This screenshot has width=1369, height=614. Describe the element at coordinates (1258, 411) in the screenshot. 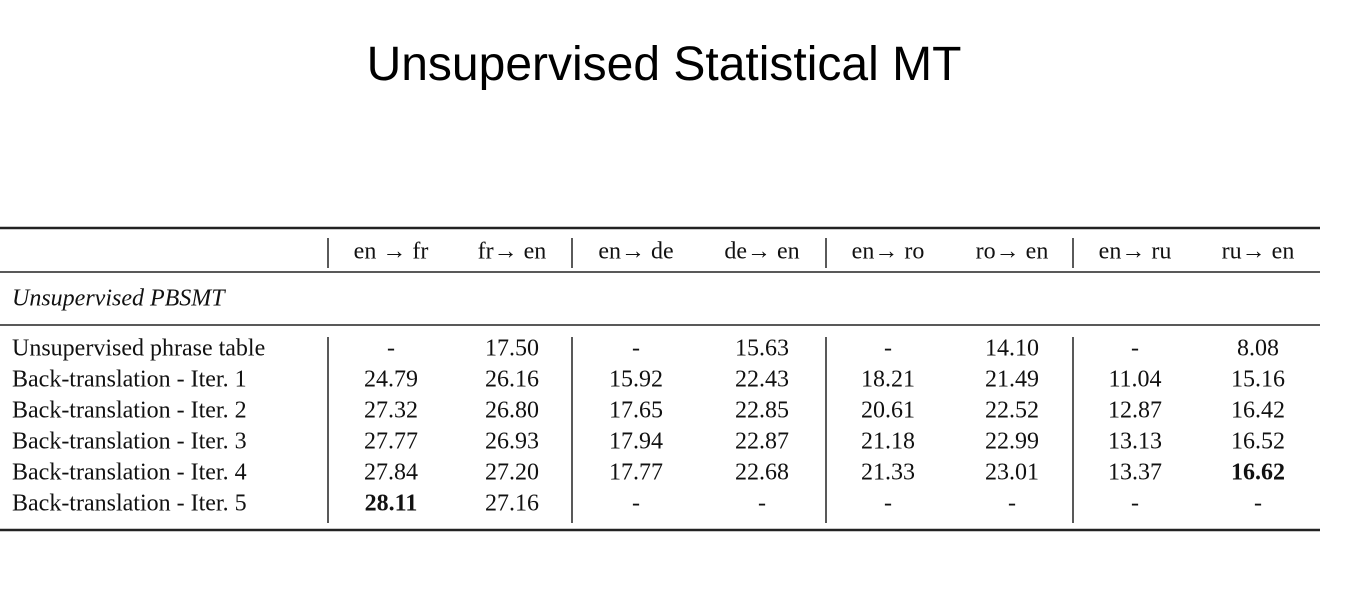

I see `cell: 16.42` at that location.